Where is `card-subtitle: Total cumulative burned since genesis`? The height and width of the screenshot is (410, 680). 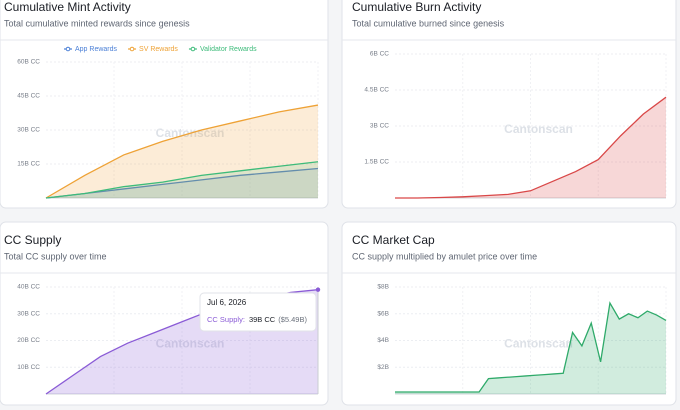 card-subtitle: Total cumulative burned since genesis is located at coordinates (428, 23).